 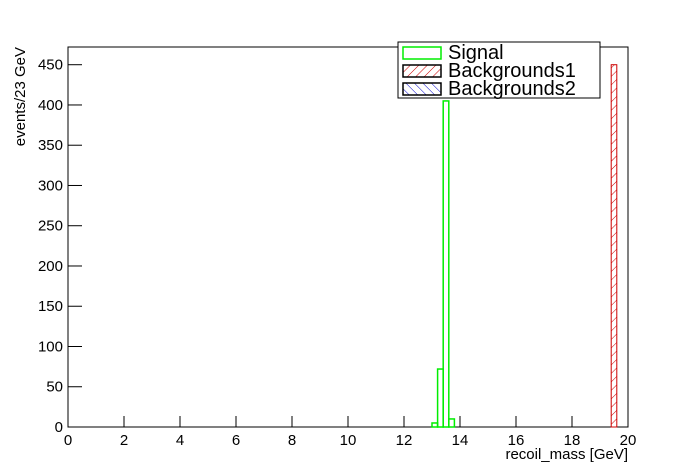 I want to click on x-tick-label: 18, so click(x=572, y=440).